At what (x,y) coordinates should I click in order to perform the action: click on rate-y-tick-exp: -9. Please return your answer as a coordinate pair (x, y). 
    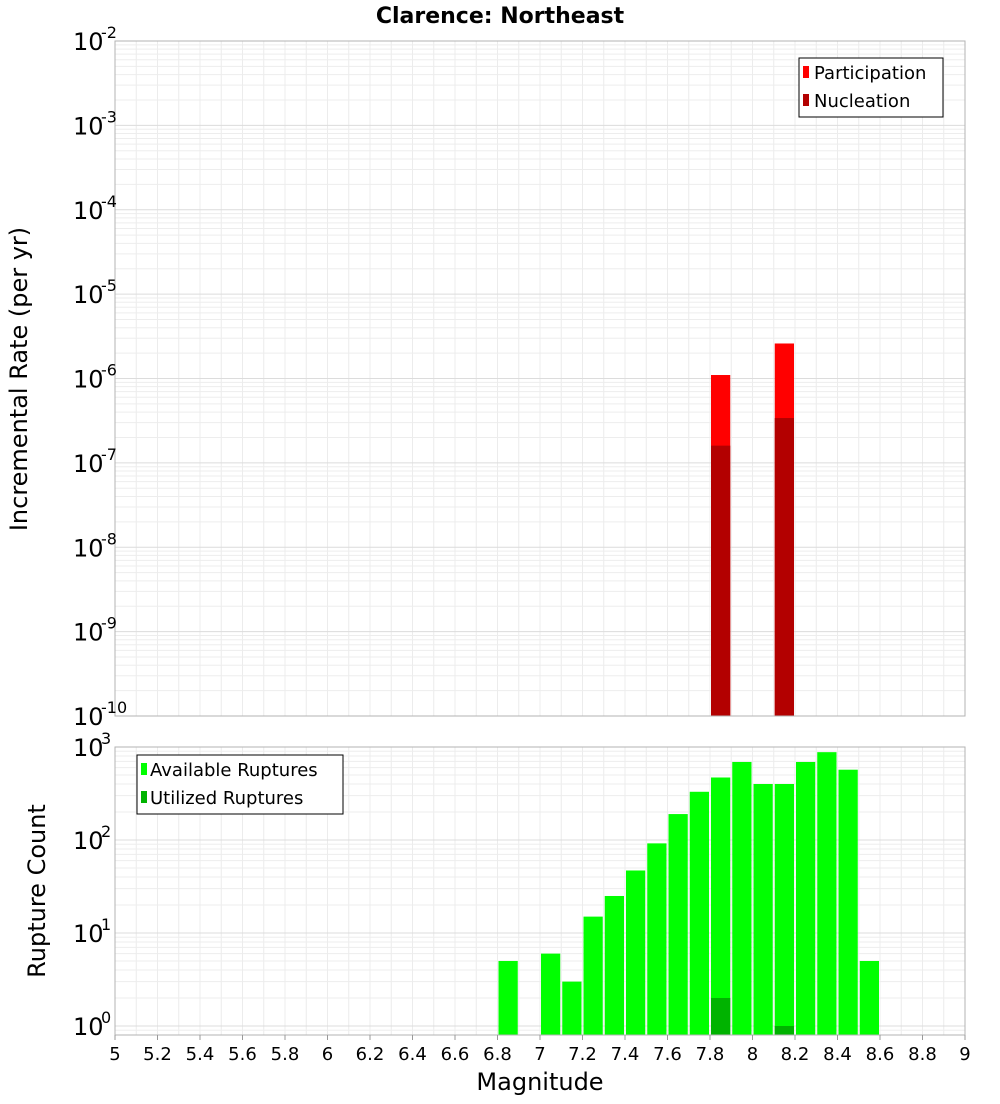
    Looking at the image, I should click on (109, 623).